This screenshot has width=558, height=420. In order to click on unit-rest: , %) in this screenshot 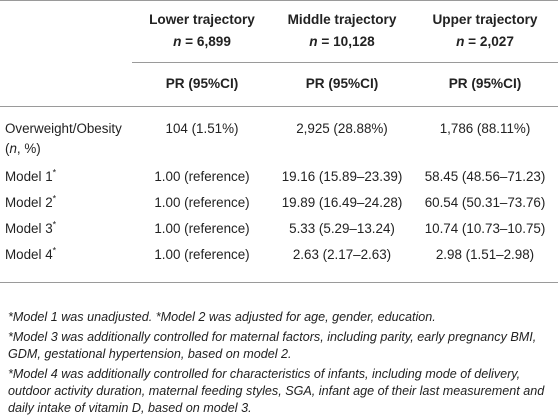, I will do `click(28, 148)`.